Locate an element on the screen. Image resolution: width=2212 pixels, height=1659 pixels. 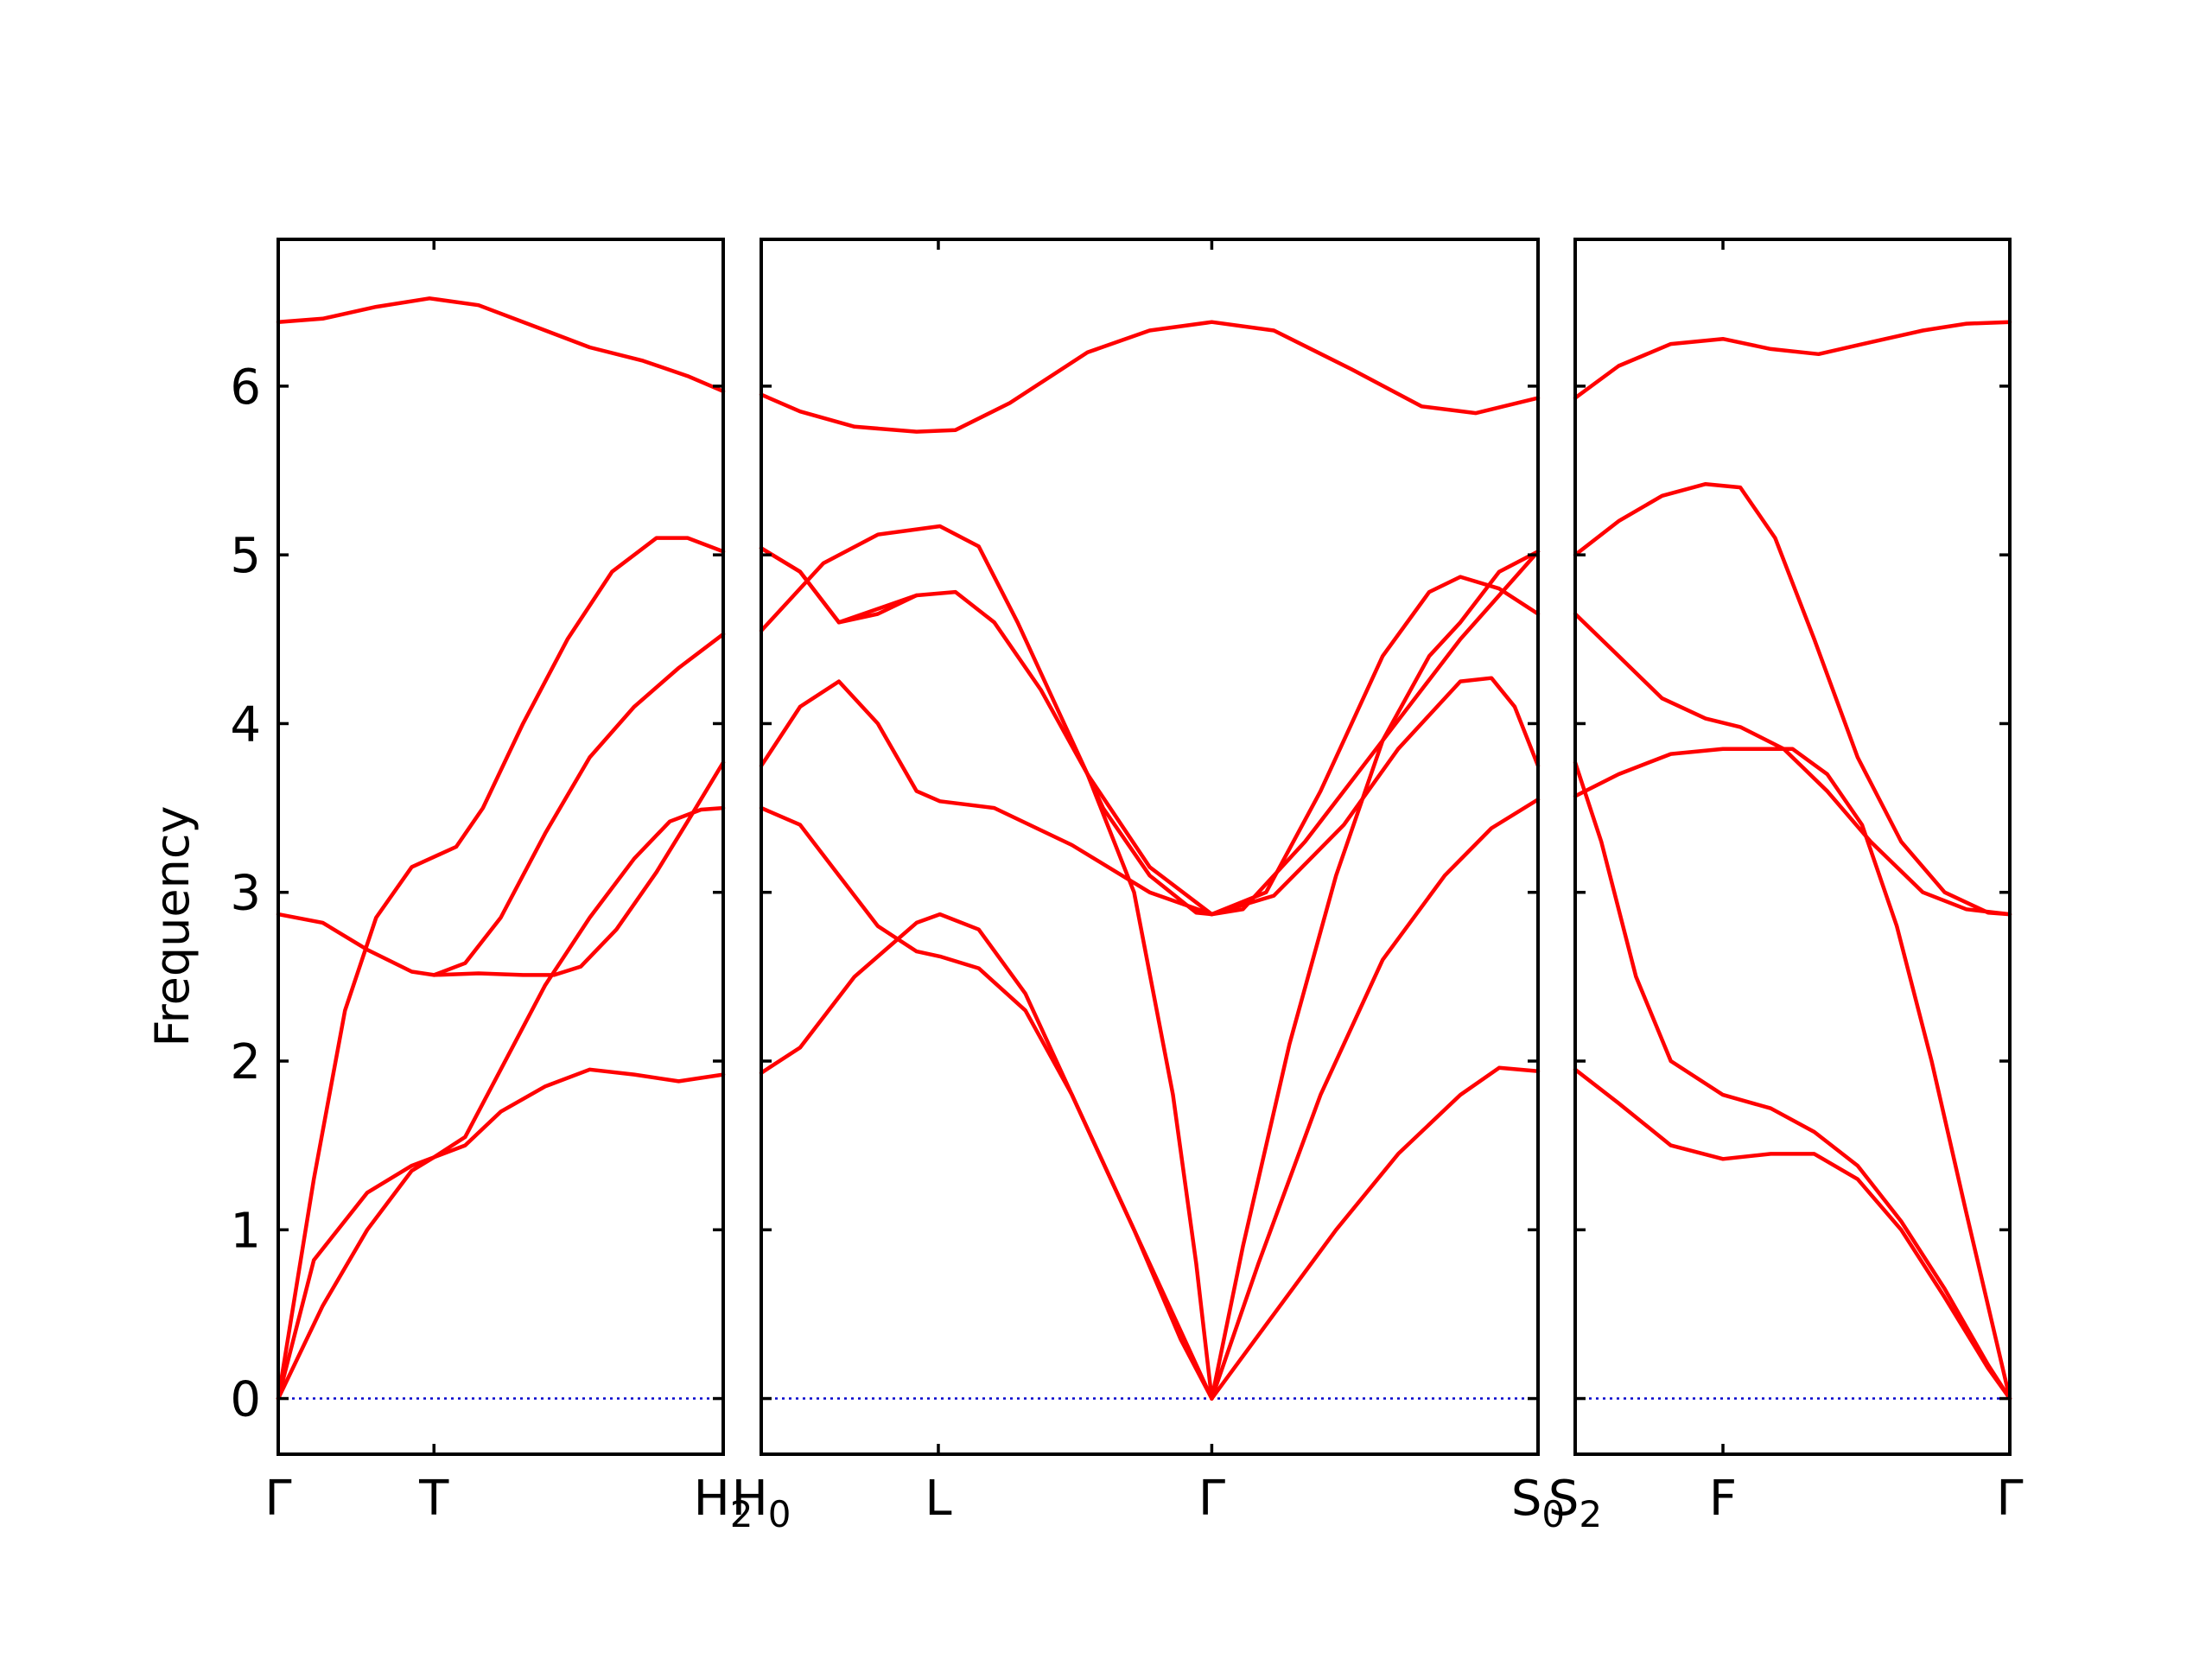
y-tick-label: 3 is located at coordinates (245, 894).